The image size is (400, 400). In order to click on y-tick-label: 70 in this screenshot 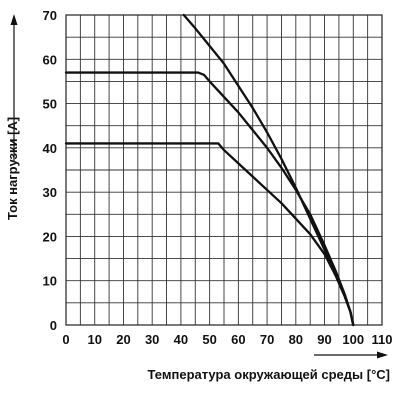, I will do `click(50, 15)`.